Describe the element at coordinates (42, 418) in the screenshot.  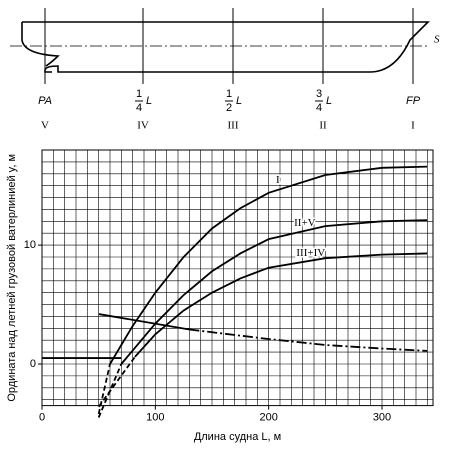
I see `x-tick-label: 0` at that location.